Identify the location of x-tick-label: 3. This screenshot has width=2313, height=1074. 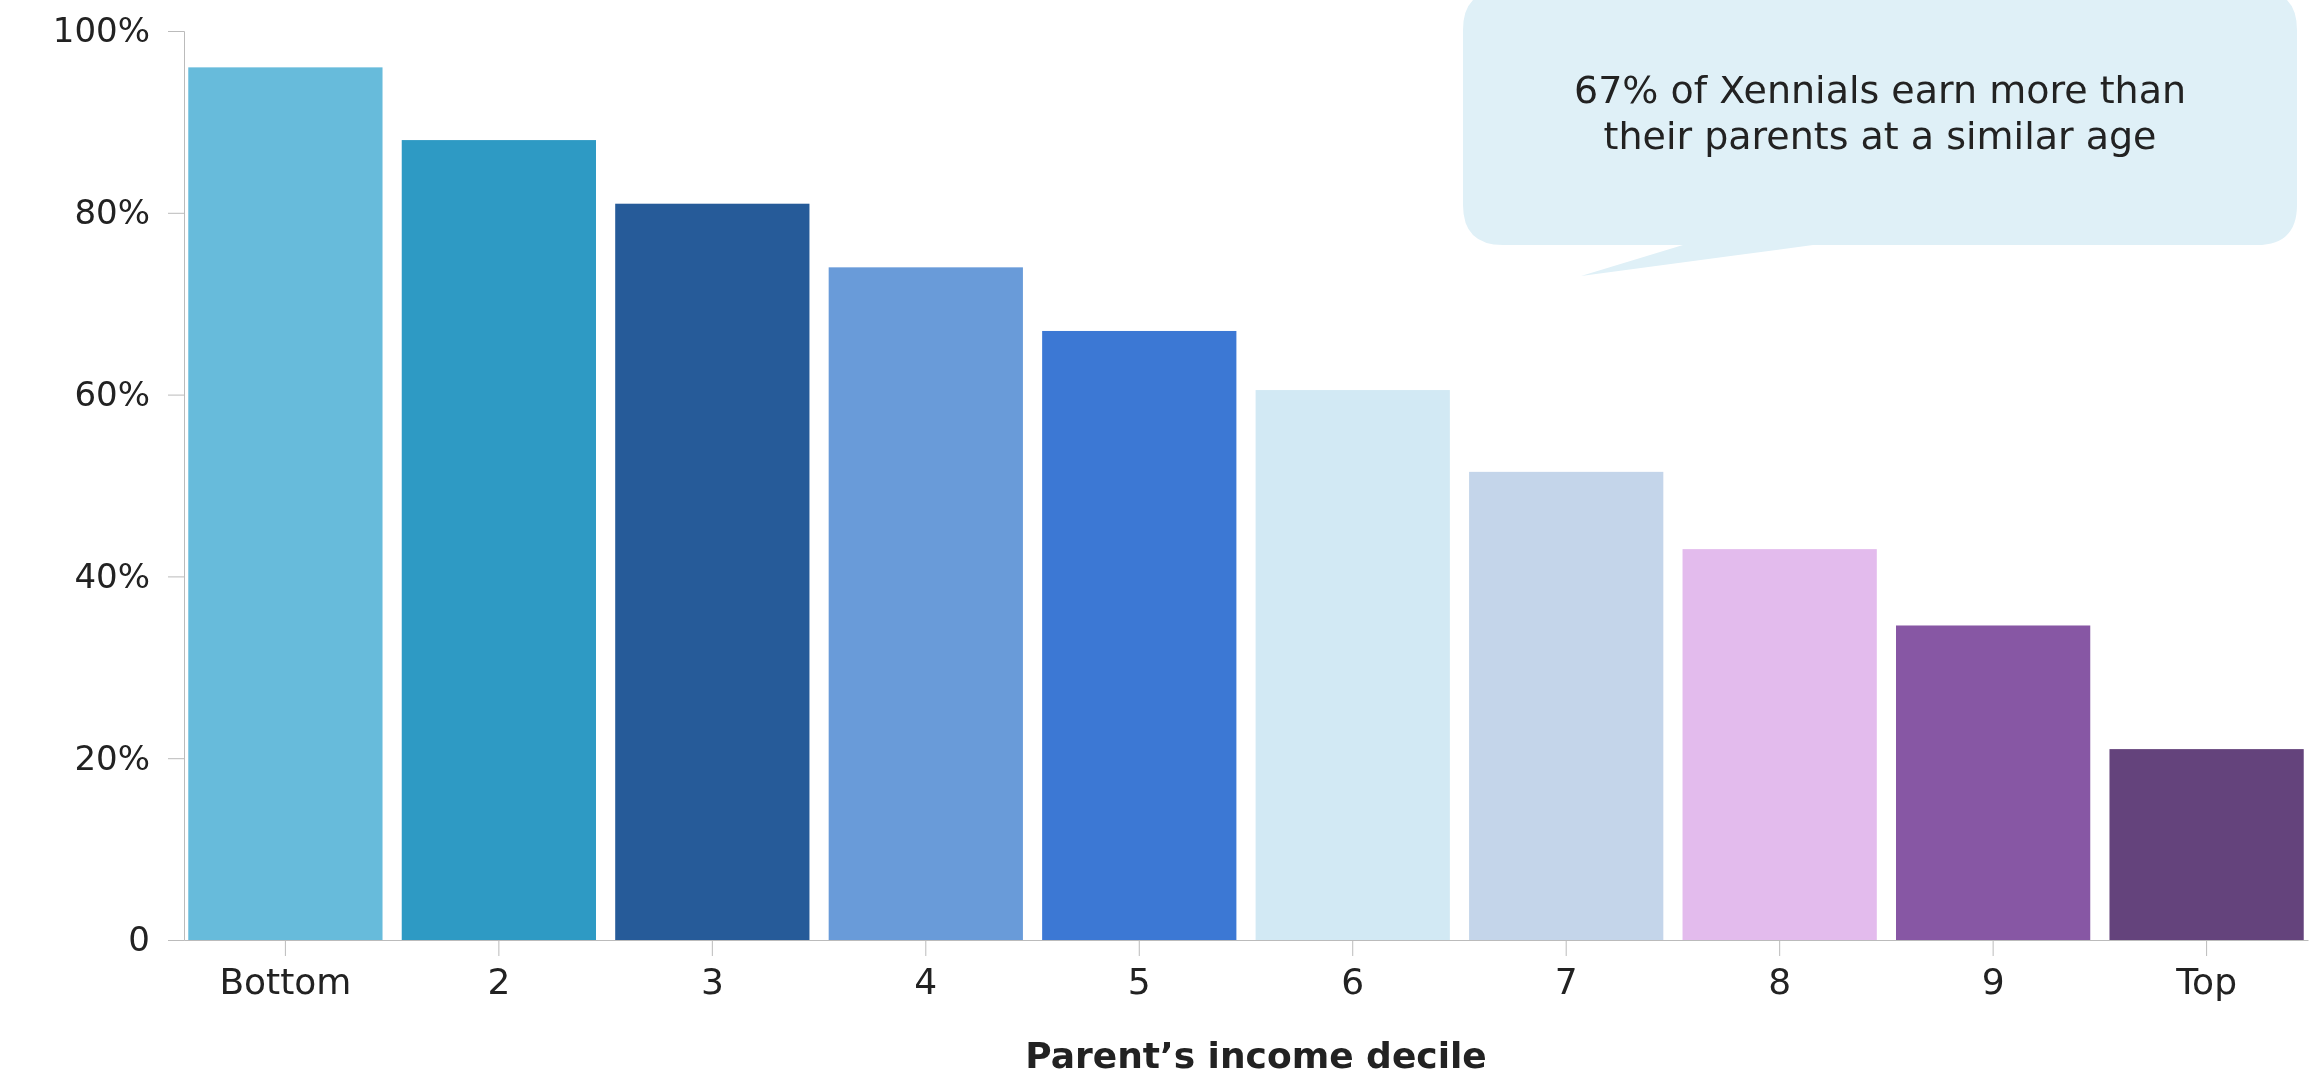
(712, 981).